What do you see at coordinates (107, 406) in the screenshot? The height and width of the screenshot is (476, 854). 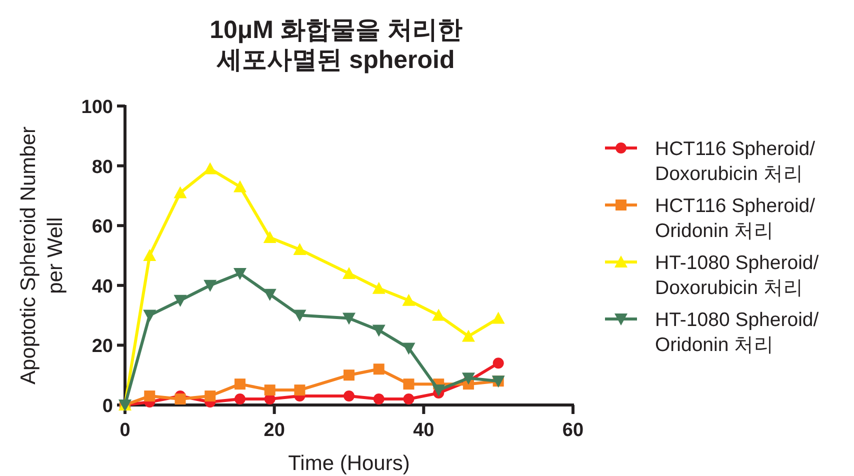 I see `y-tick-label: 0` at bounding box center [107, 406].